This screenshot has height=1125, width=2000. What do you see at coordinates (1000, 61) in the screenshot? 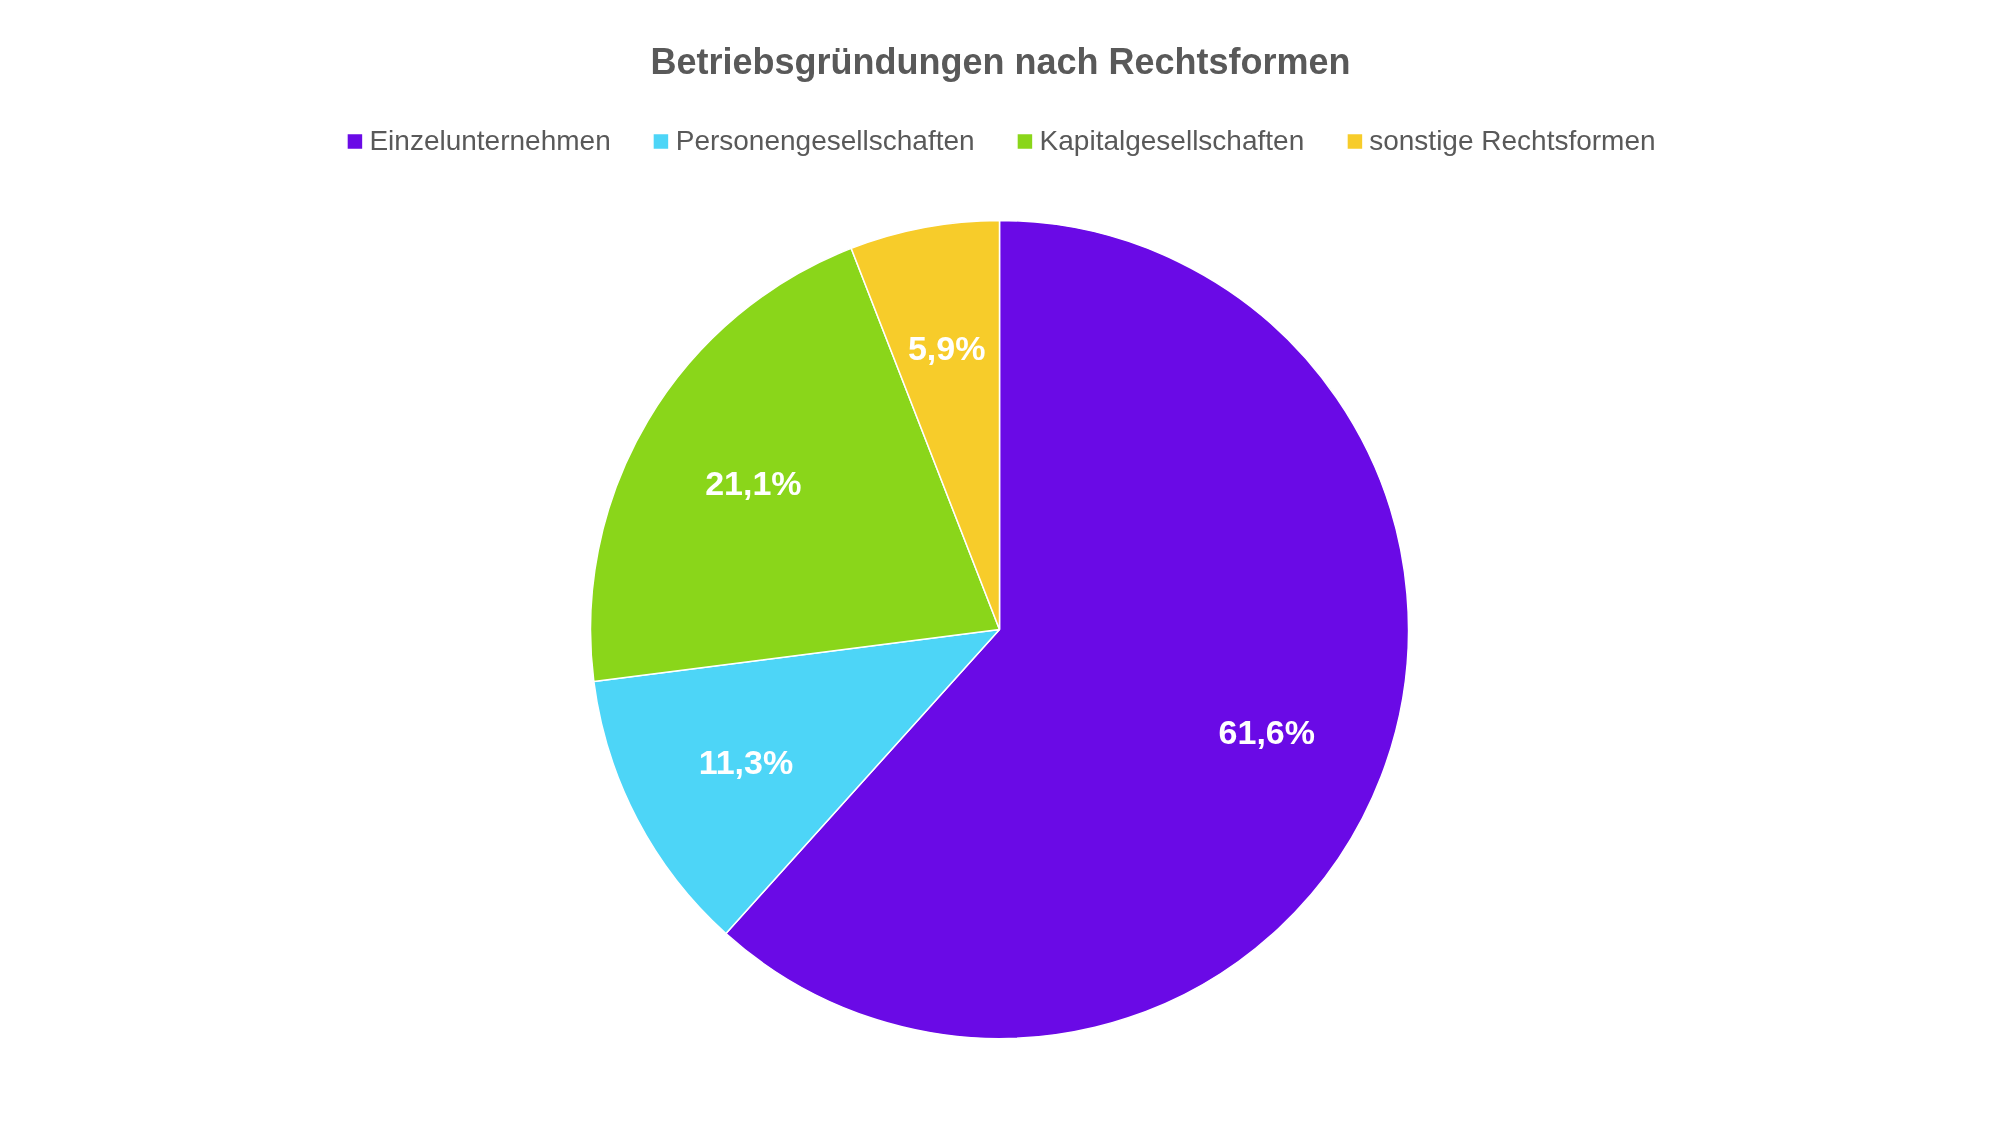
I see `chart-title: Betriebsgründungen nach Rechtsformen` at bounding box center [1000, 61].